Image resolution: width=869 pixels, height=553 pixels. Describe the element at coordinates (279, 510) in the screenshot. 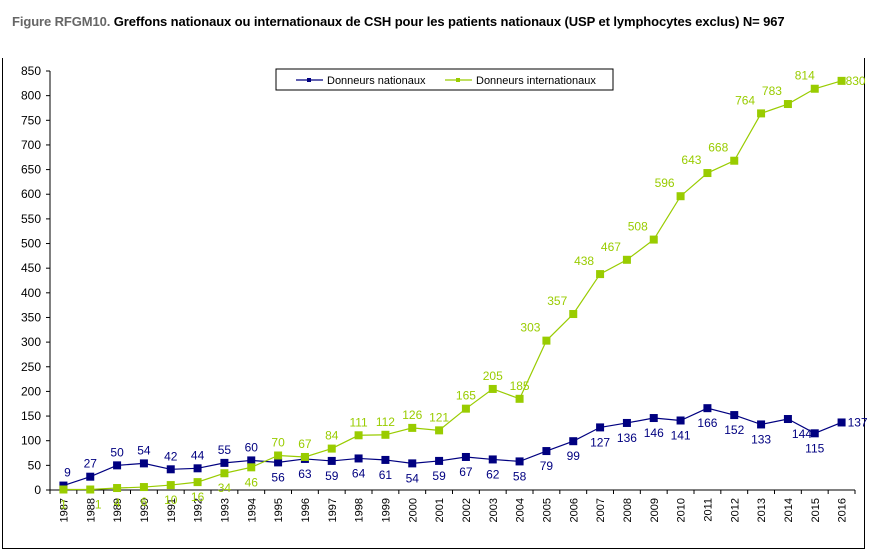

I see `x-tick-label: 1995` at that location.